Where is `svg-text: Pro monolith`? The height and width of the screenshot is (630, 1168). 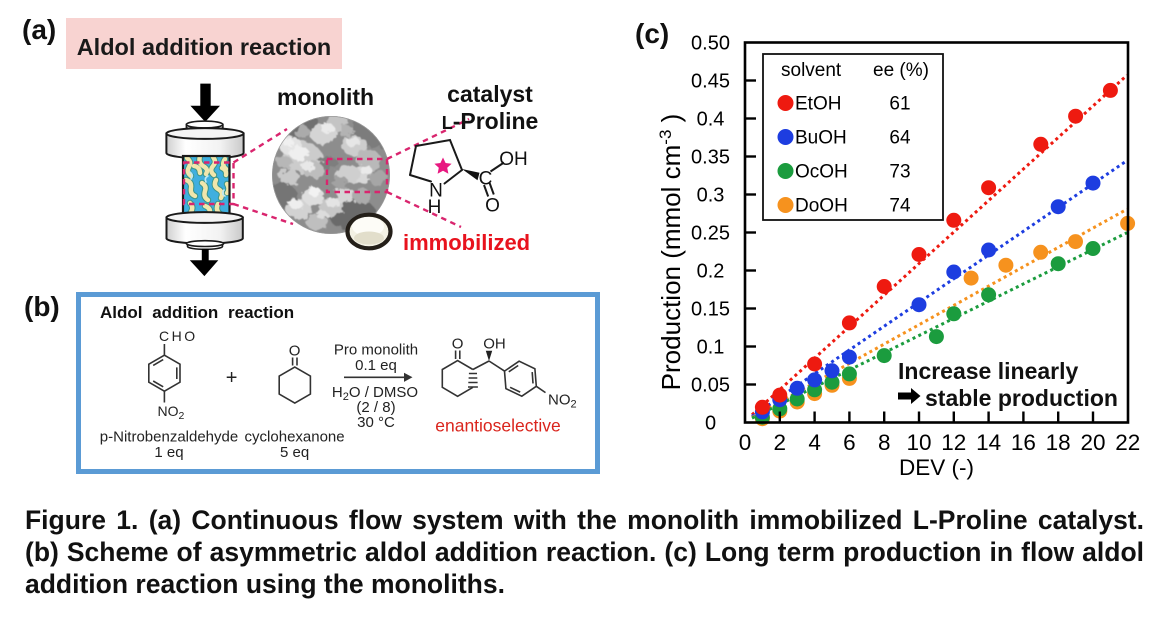 svg-text: Pro monolith is located at coordinates (376, 350).